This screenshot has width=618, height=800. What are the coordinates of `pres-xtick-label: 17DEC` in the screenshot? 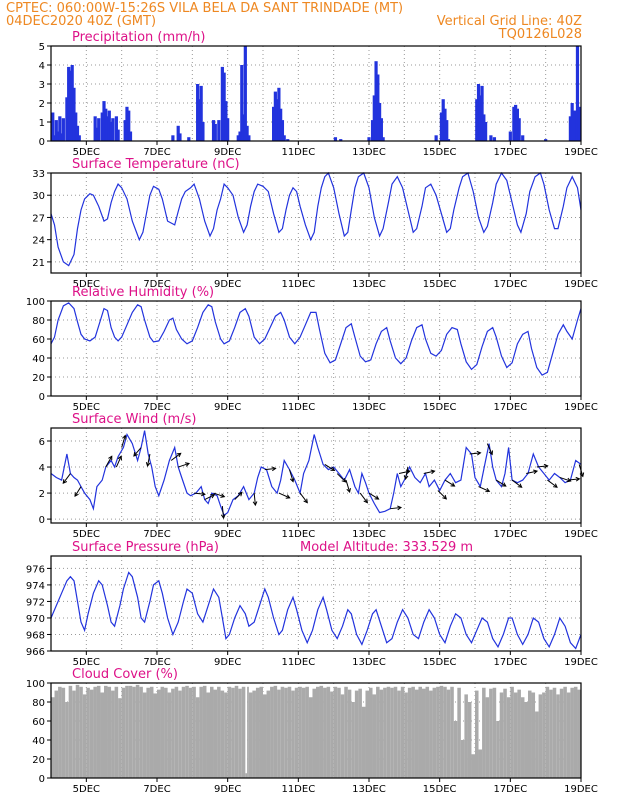 It's located at (510, 662).